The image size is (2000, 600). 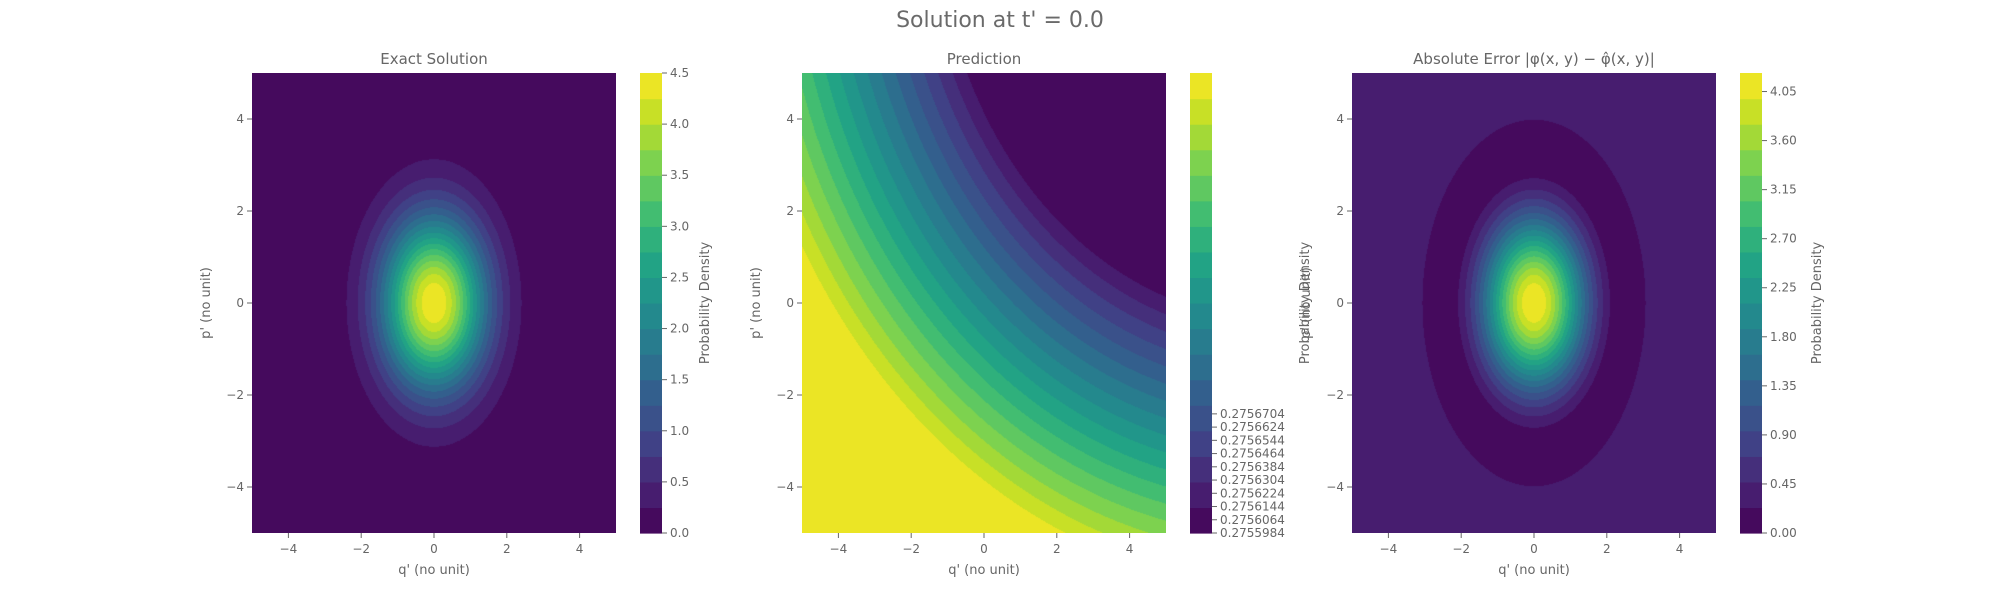 What do you see at coordinates (1335, 395) in the screenshot?
I see `y-tick-label: −2` at bounding box center [1335, 395].